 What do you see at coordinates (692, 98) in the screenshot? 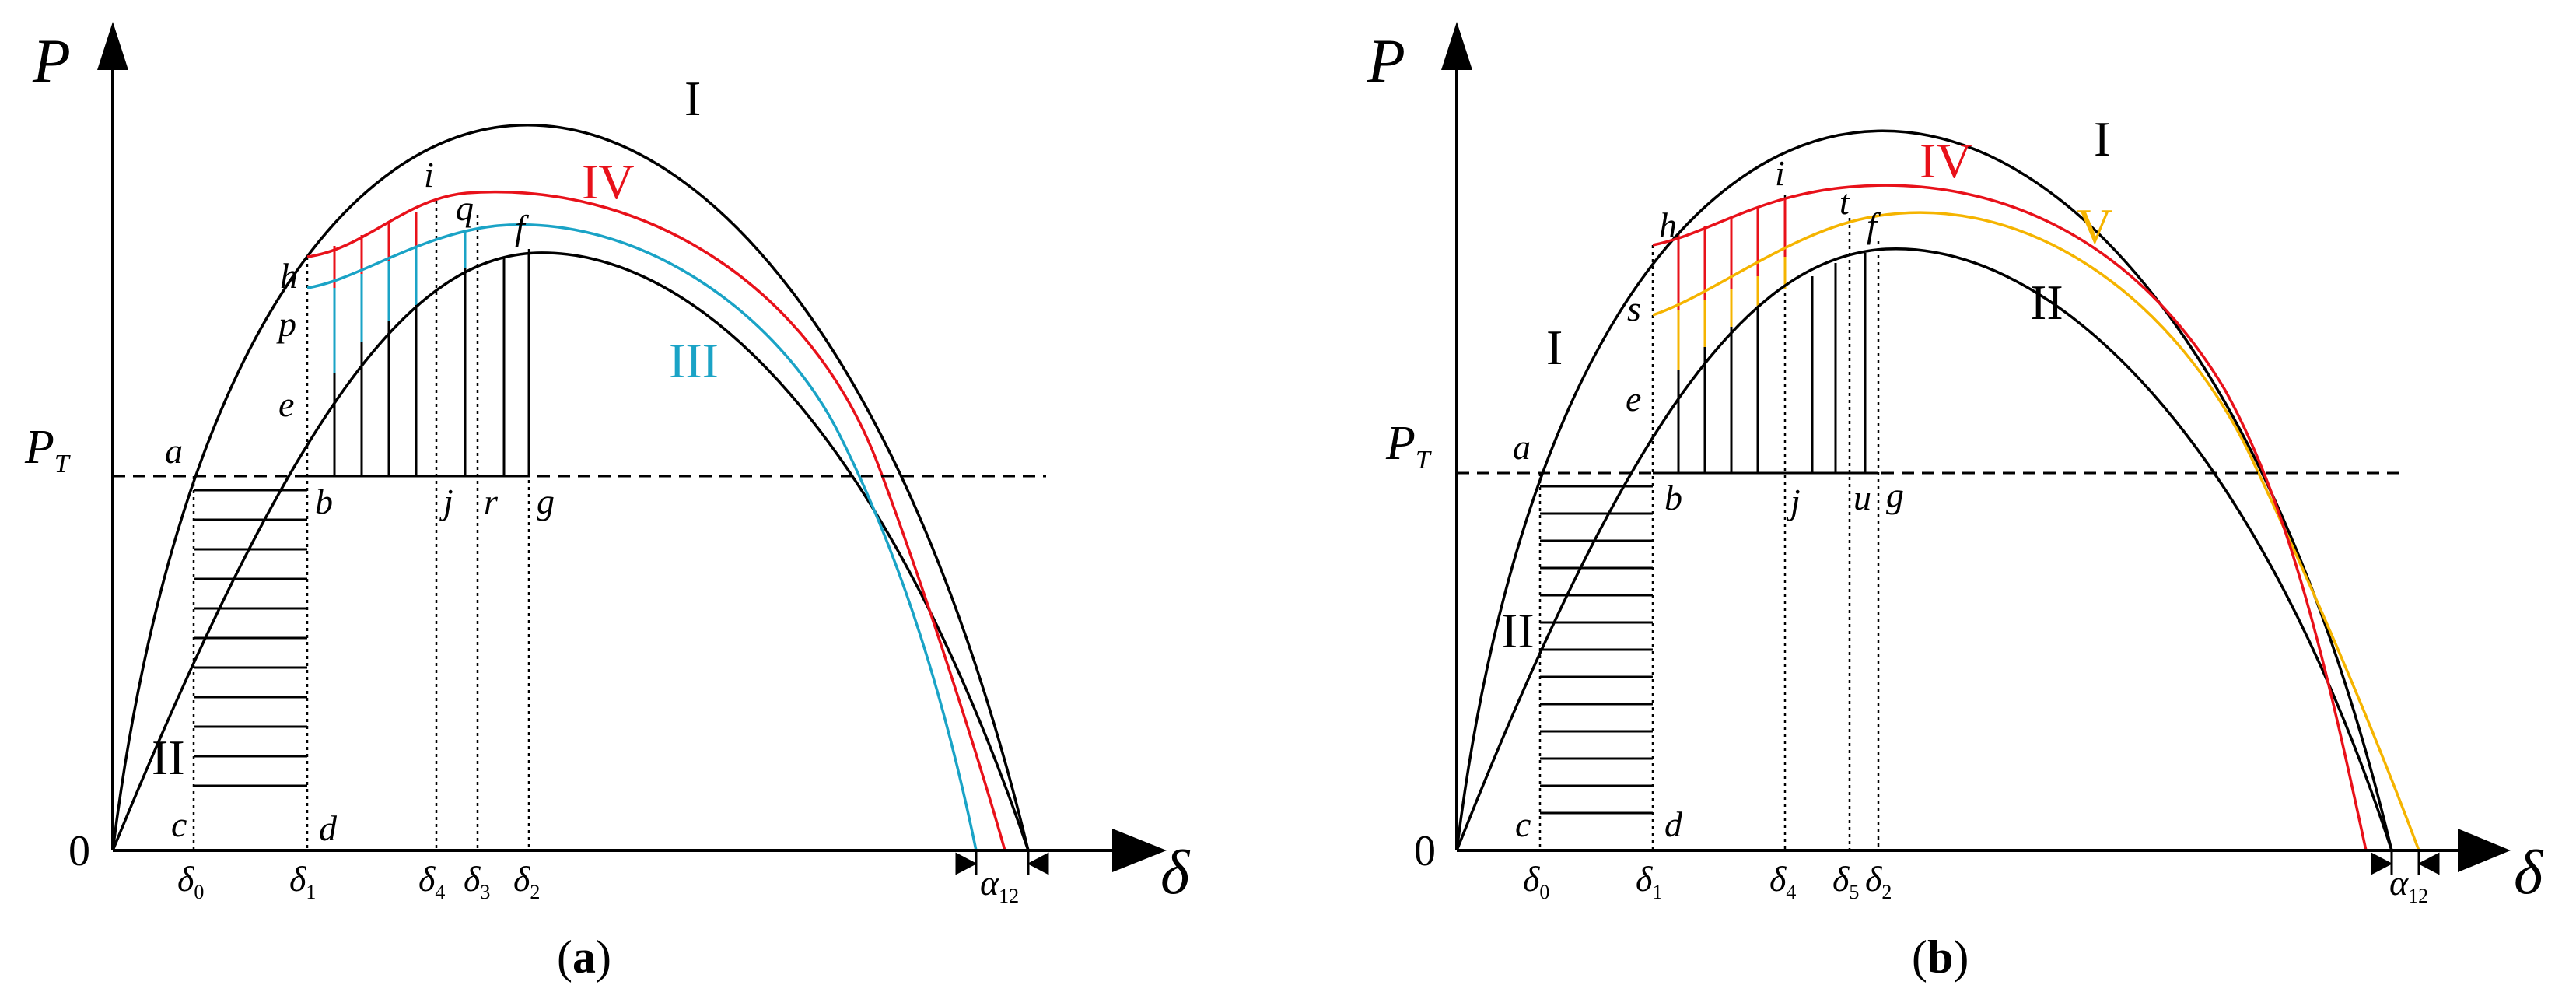
I see `curve-label-I-a: I` at bounding box center [692, 98].